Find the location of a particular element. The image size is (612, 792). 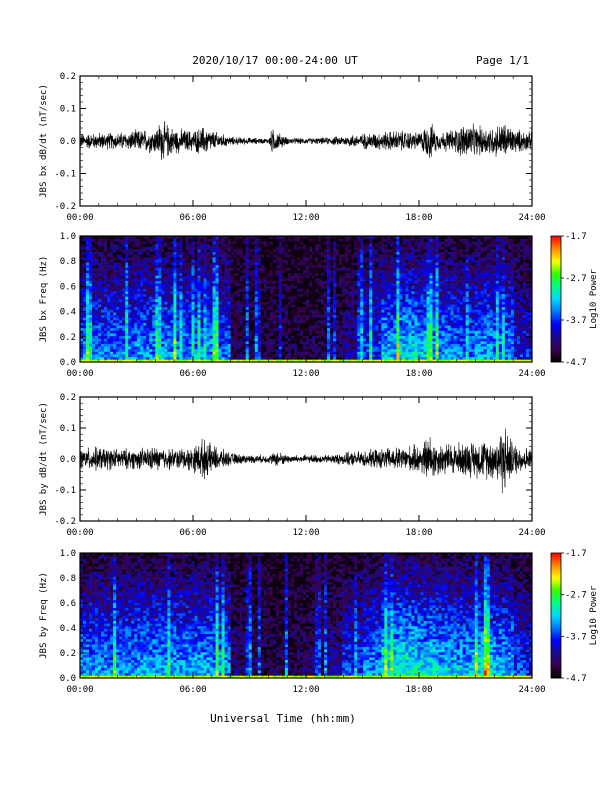

figure-title: 2020/10/17 00:00-24:00 UT is located at coordinates (275, 60).